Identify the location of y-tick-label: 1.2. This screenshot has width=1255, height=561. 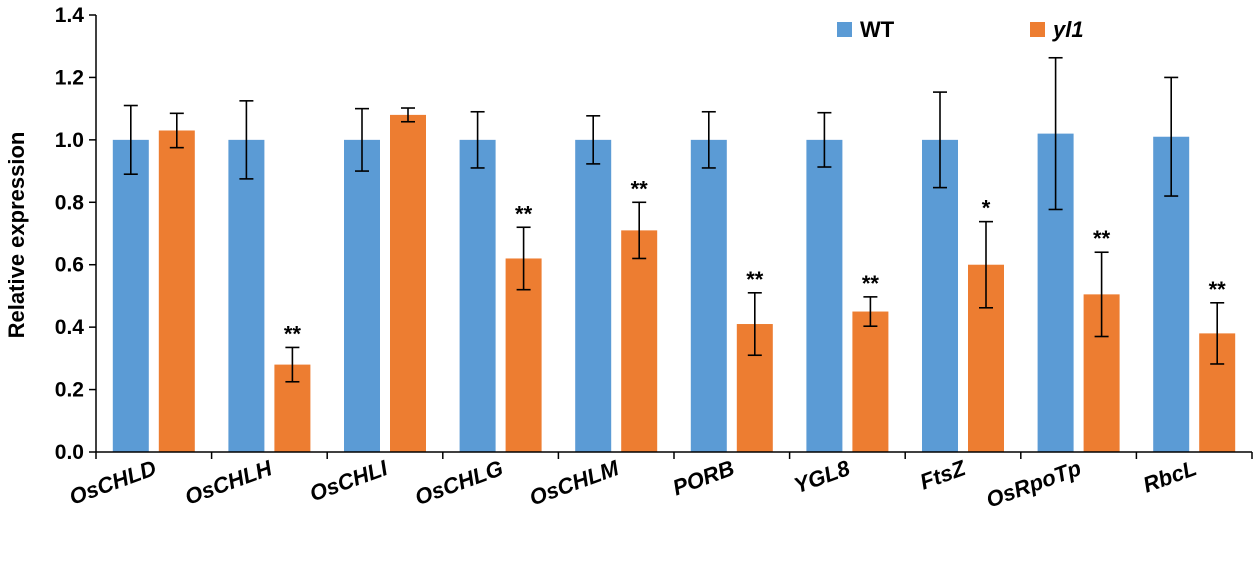
(69, 77).